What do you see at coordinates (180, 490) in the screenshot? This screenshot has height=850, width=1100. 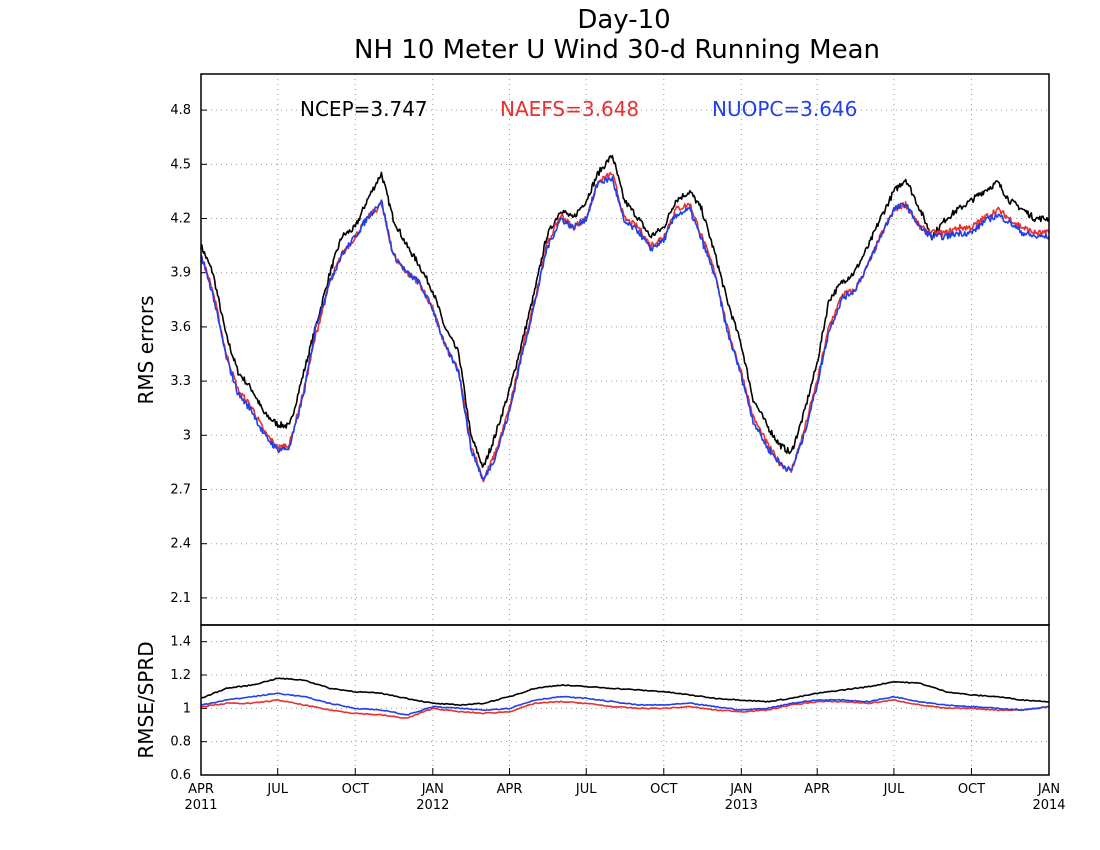 I see `main-ytick-label-2: 2.7` at bounding box center [180, 490].